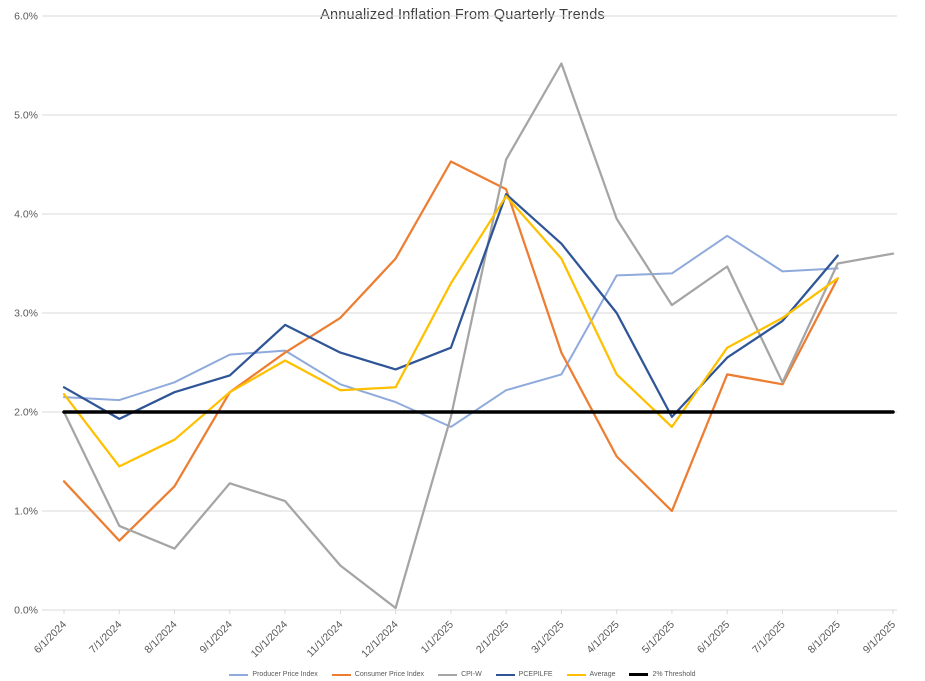  I want to click on y-axis-label: 1.0%, so click(26, 512).